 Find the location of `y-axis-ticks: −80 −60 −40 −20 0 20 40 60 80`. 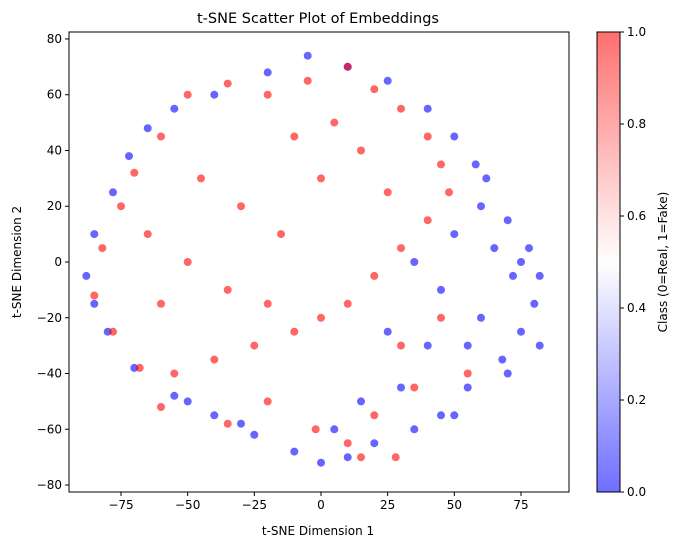

y-axis-ticks: −80 −60 −40 −20 0 20 40 60 80 is located at coordinates (53, 262).